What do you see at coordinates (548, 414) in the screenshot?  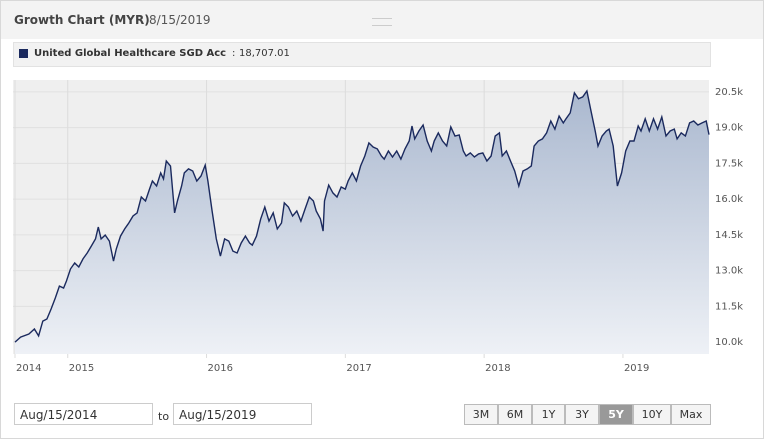 I see `range-button: 1Y` at bounding box center [548, 414].